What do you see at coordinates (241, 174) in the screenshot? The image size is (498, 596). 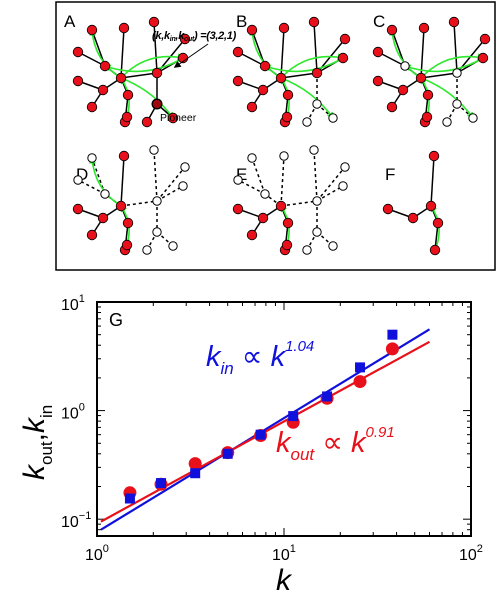 I see `panel-label-e: E` at bounding box center [241, 174].